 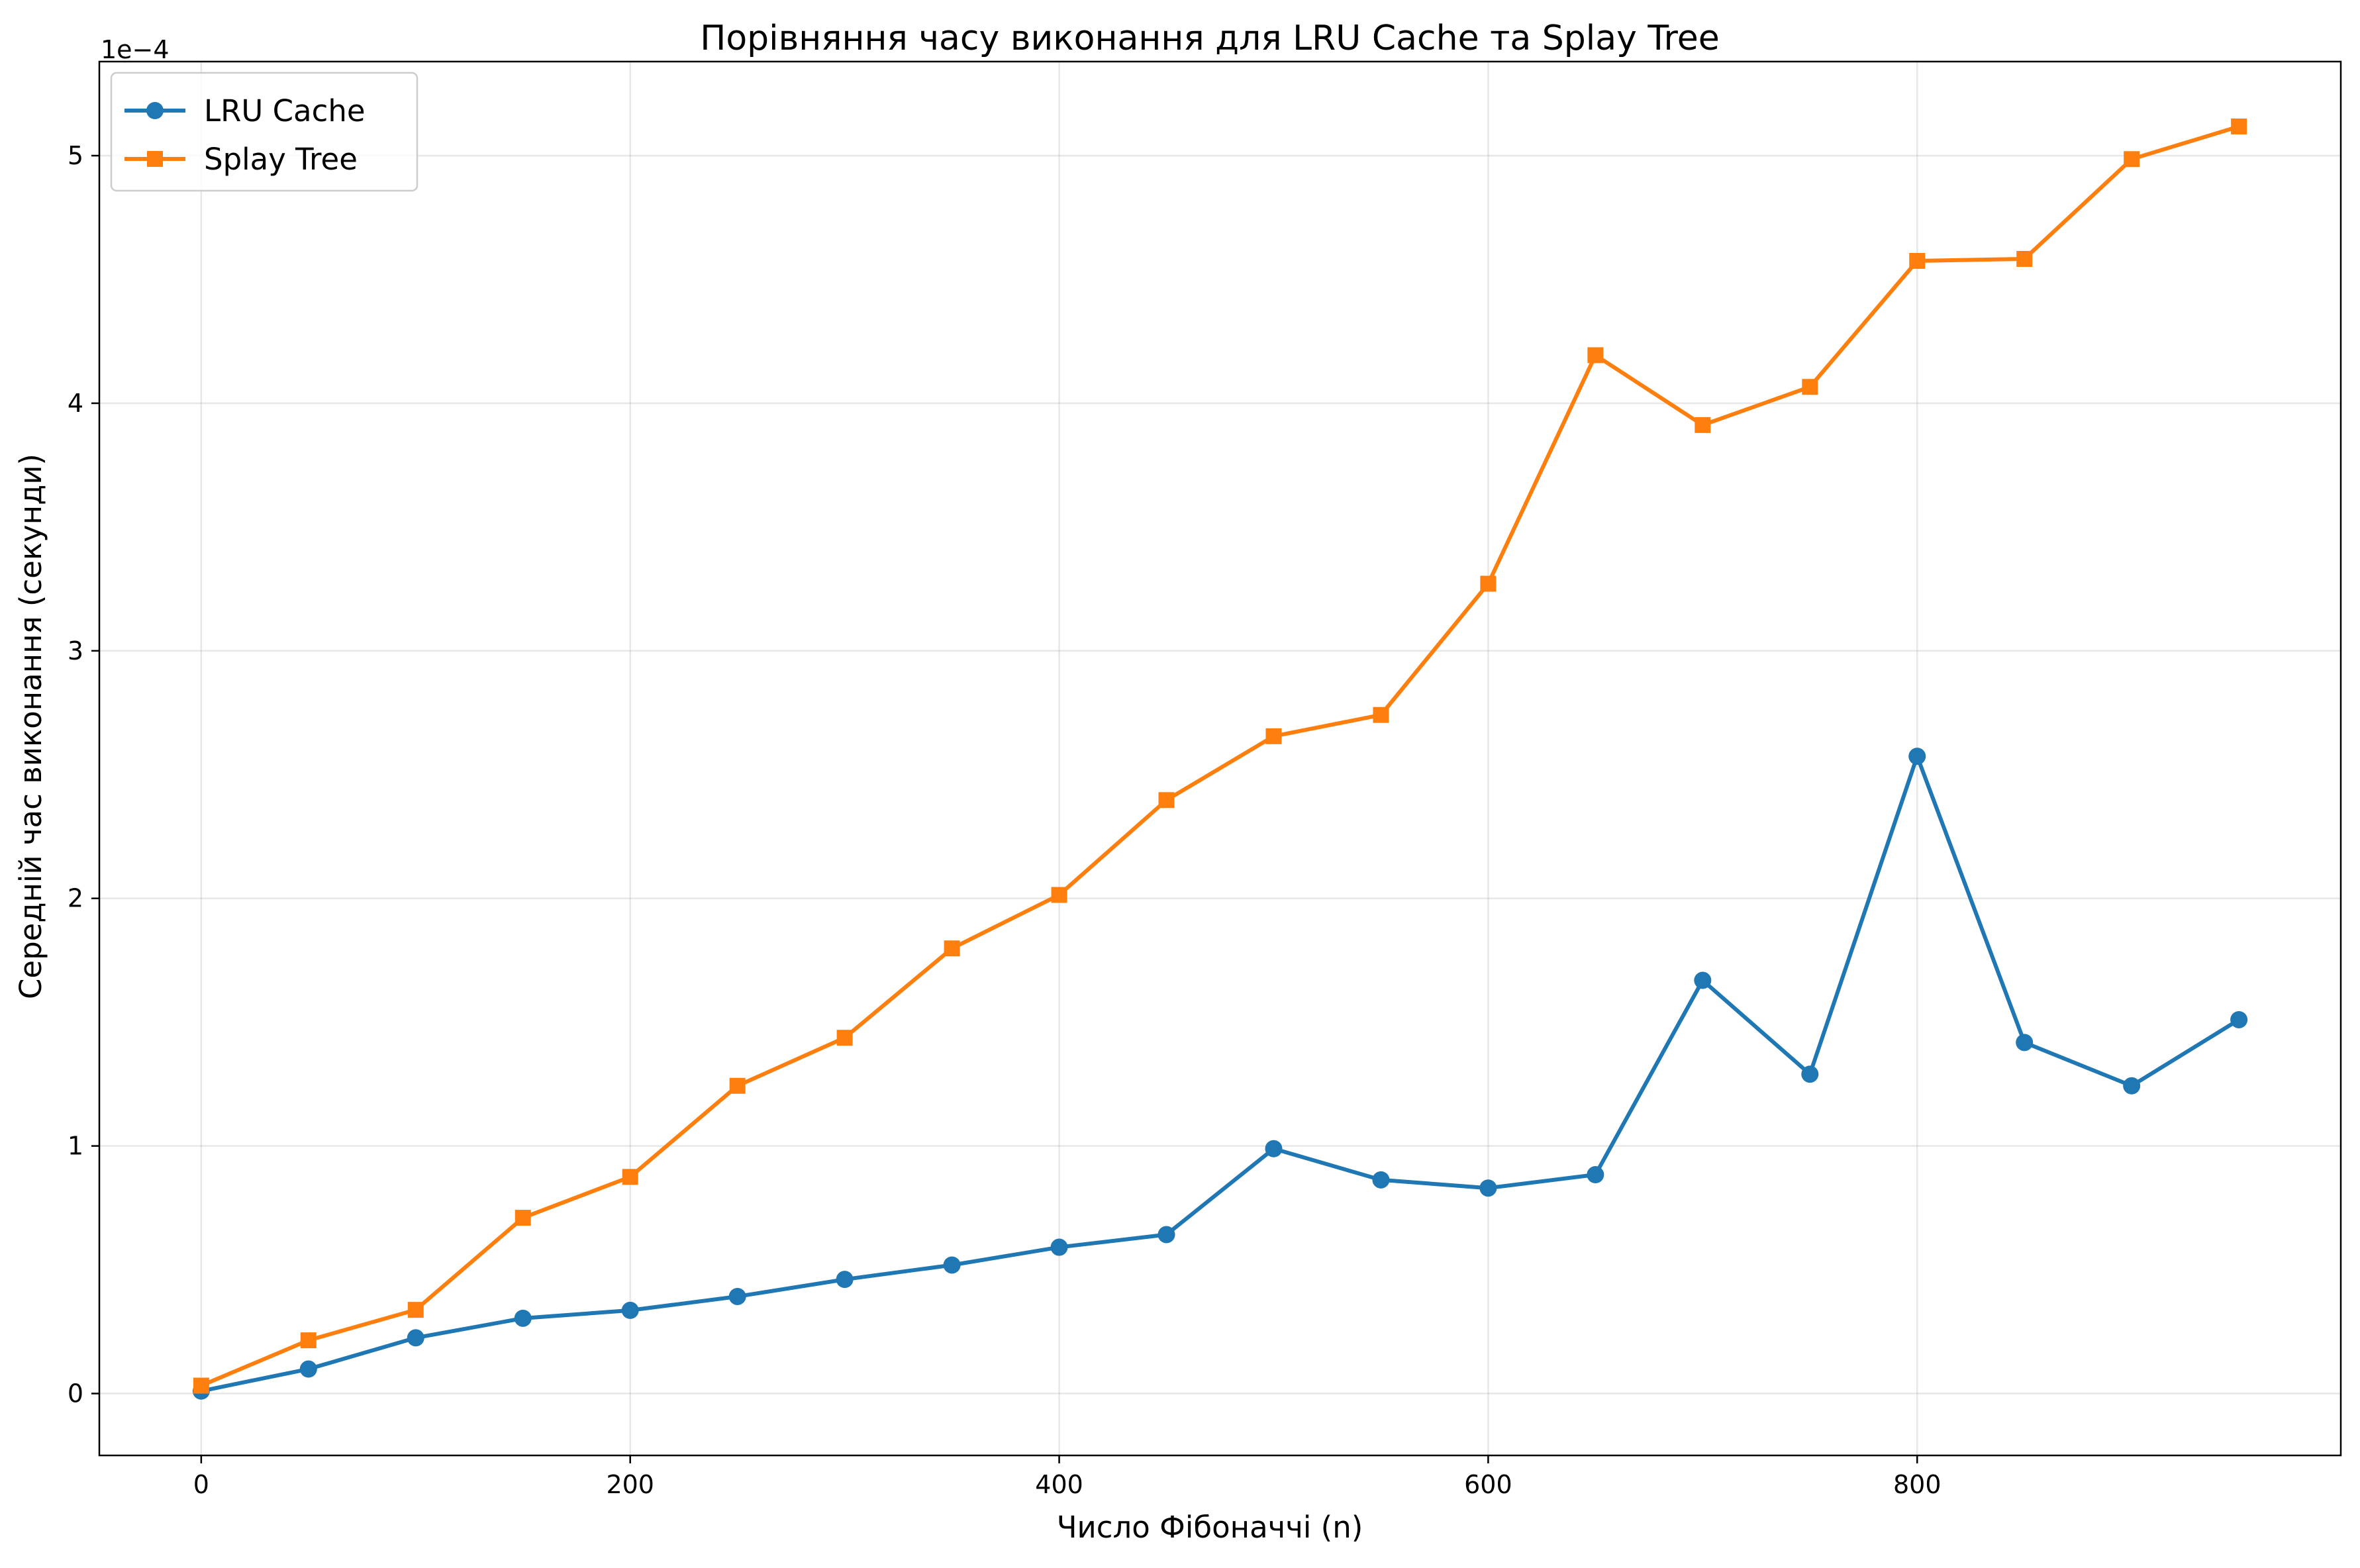 What do you see at coordinates (75, 403) in the screenshot?
I see `y-tick-label: 4` at bounding box center [75, 403].